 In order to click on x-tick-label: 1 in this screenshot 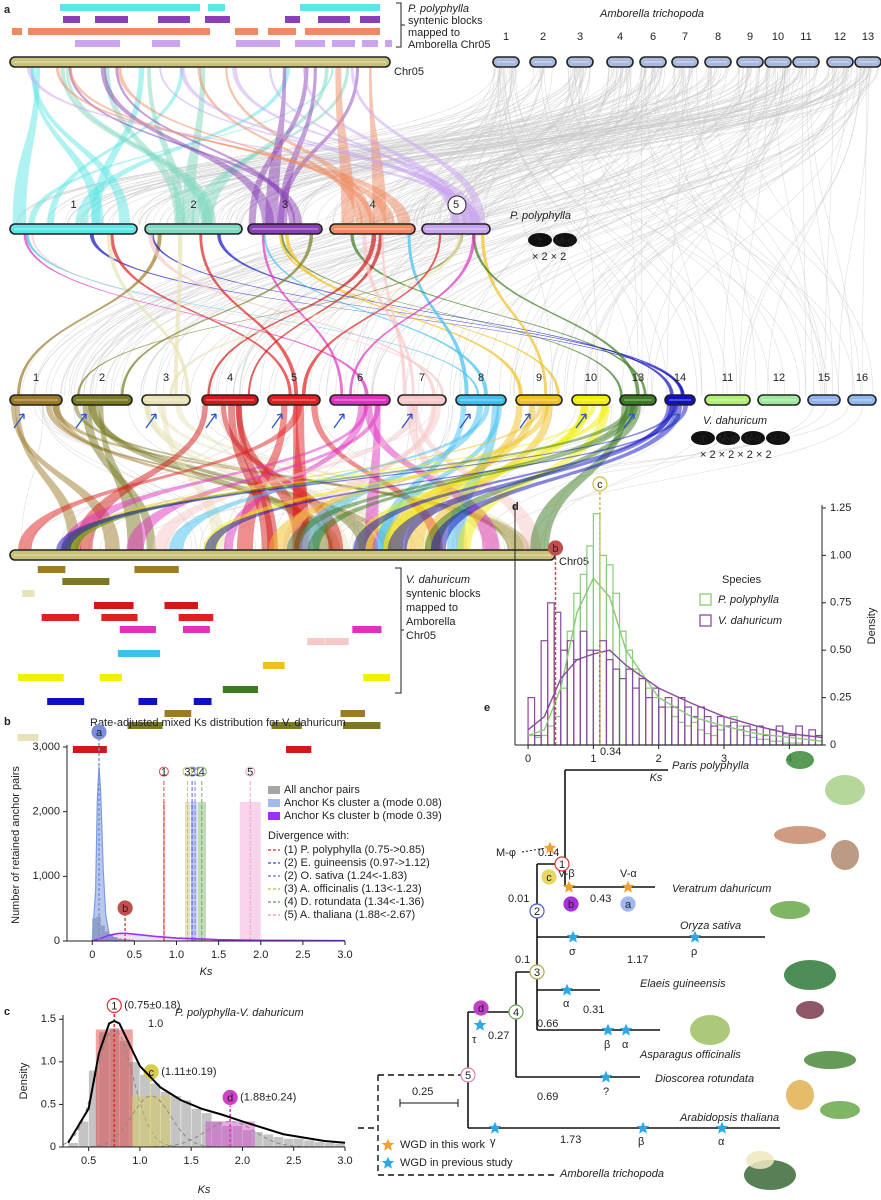, I will do `click(593, 759)`.